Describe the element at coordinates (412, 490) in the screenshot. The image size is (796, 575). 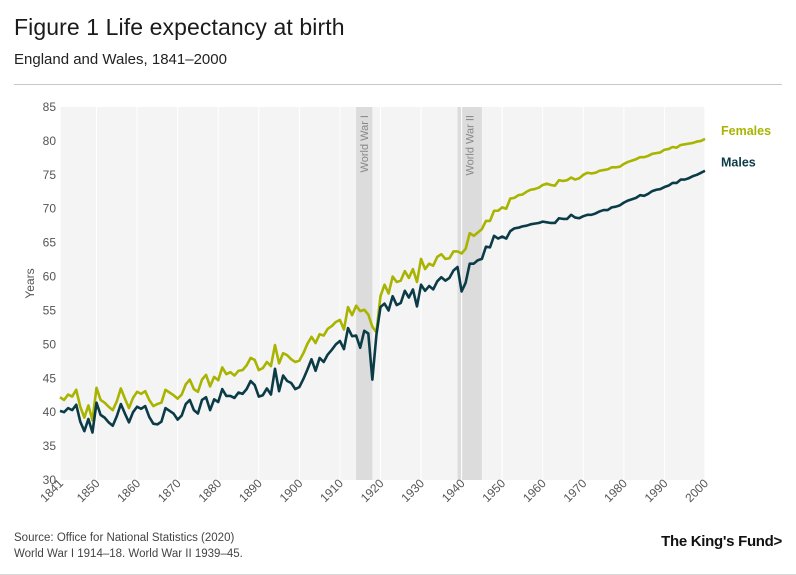
I see `x-tick-label: 1930` at that location.